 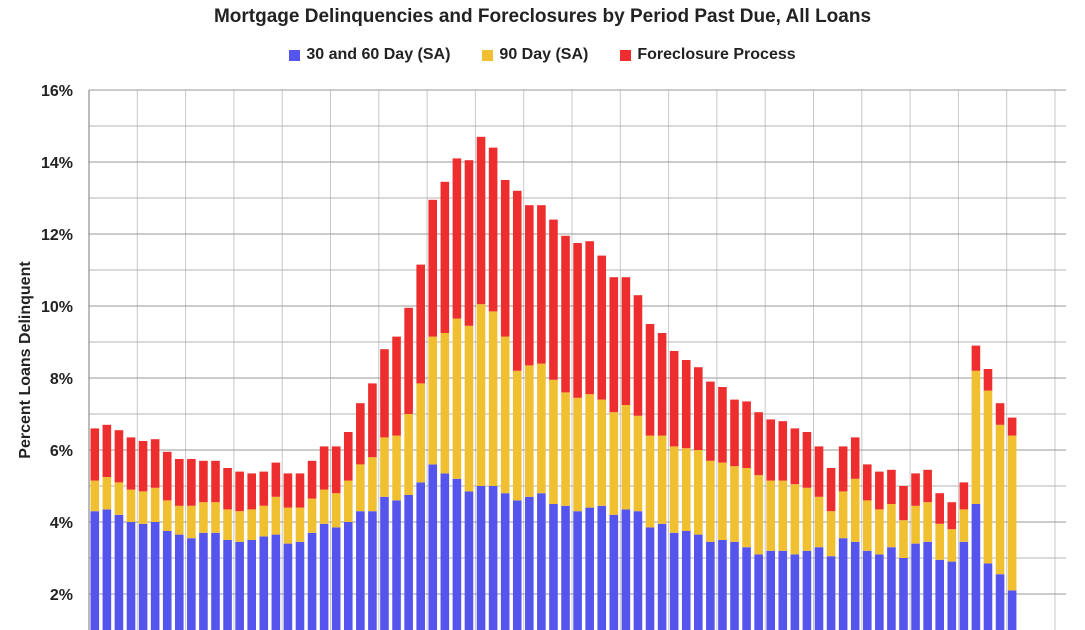 What do you see at coordinates (488, 55) in the screenshot?
I see `legend-swatch-90-day` at bounding box center [488, 55].